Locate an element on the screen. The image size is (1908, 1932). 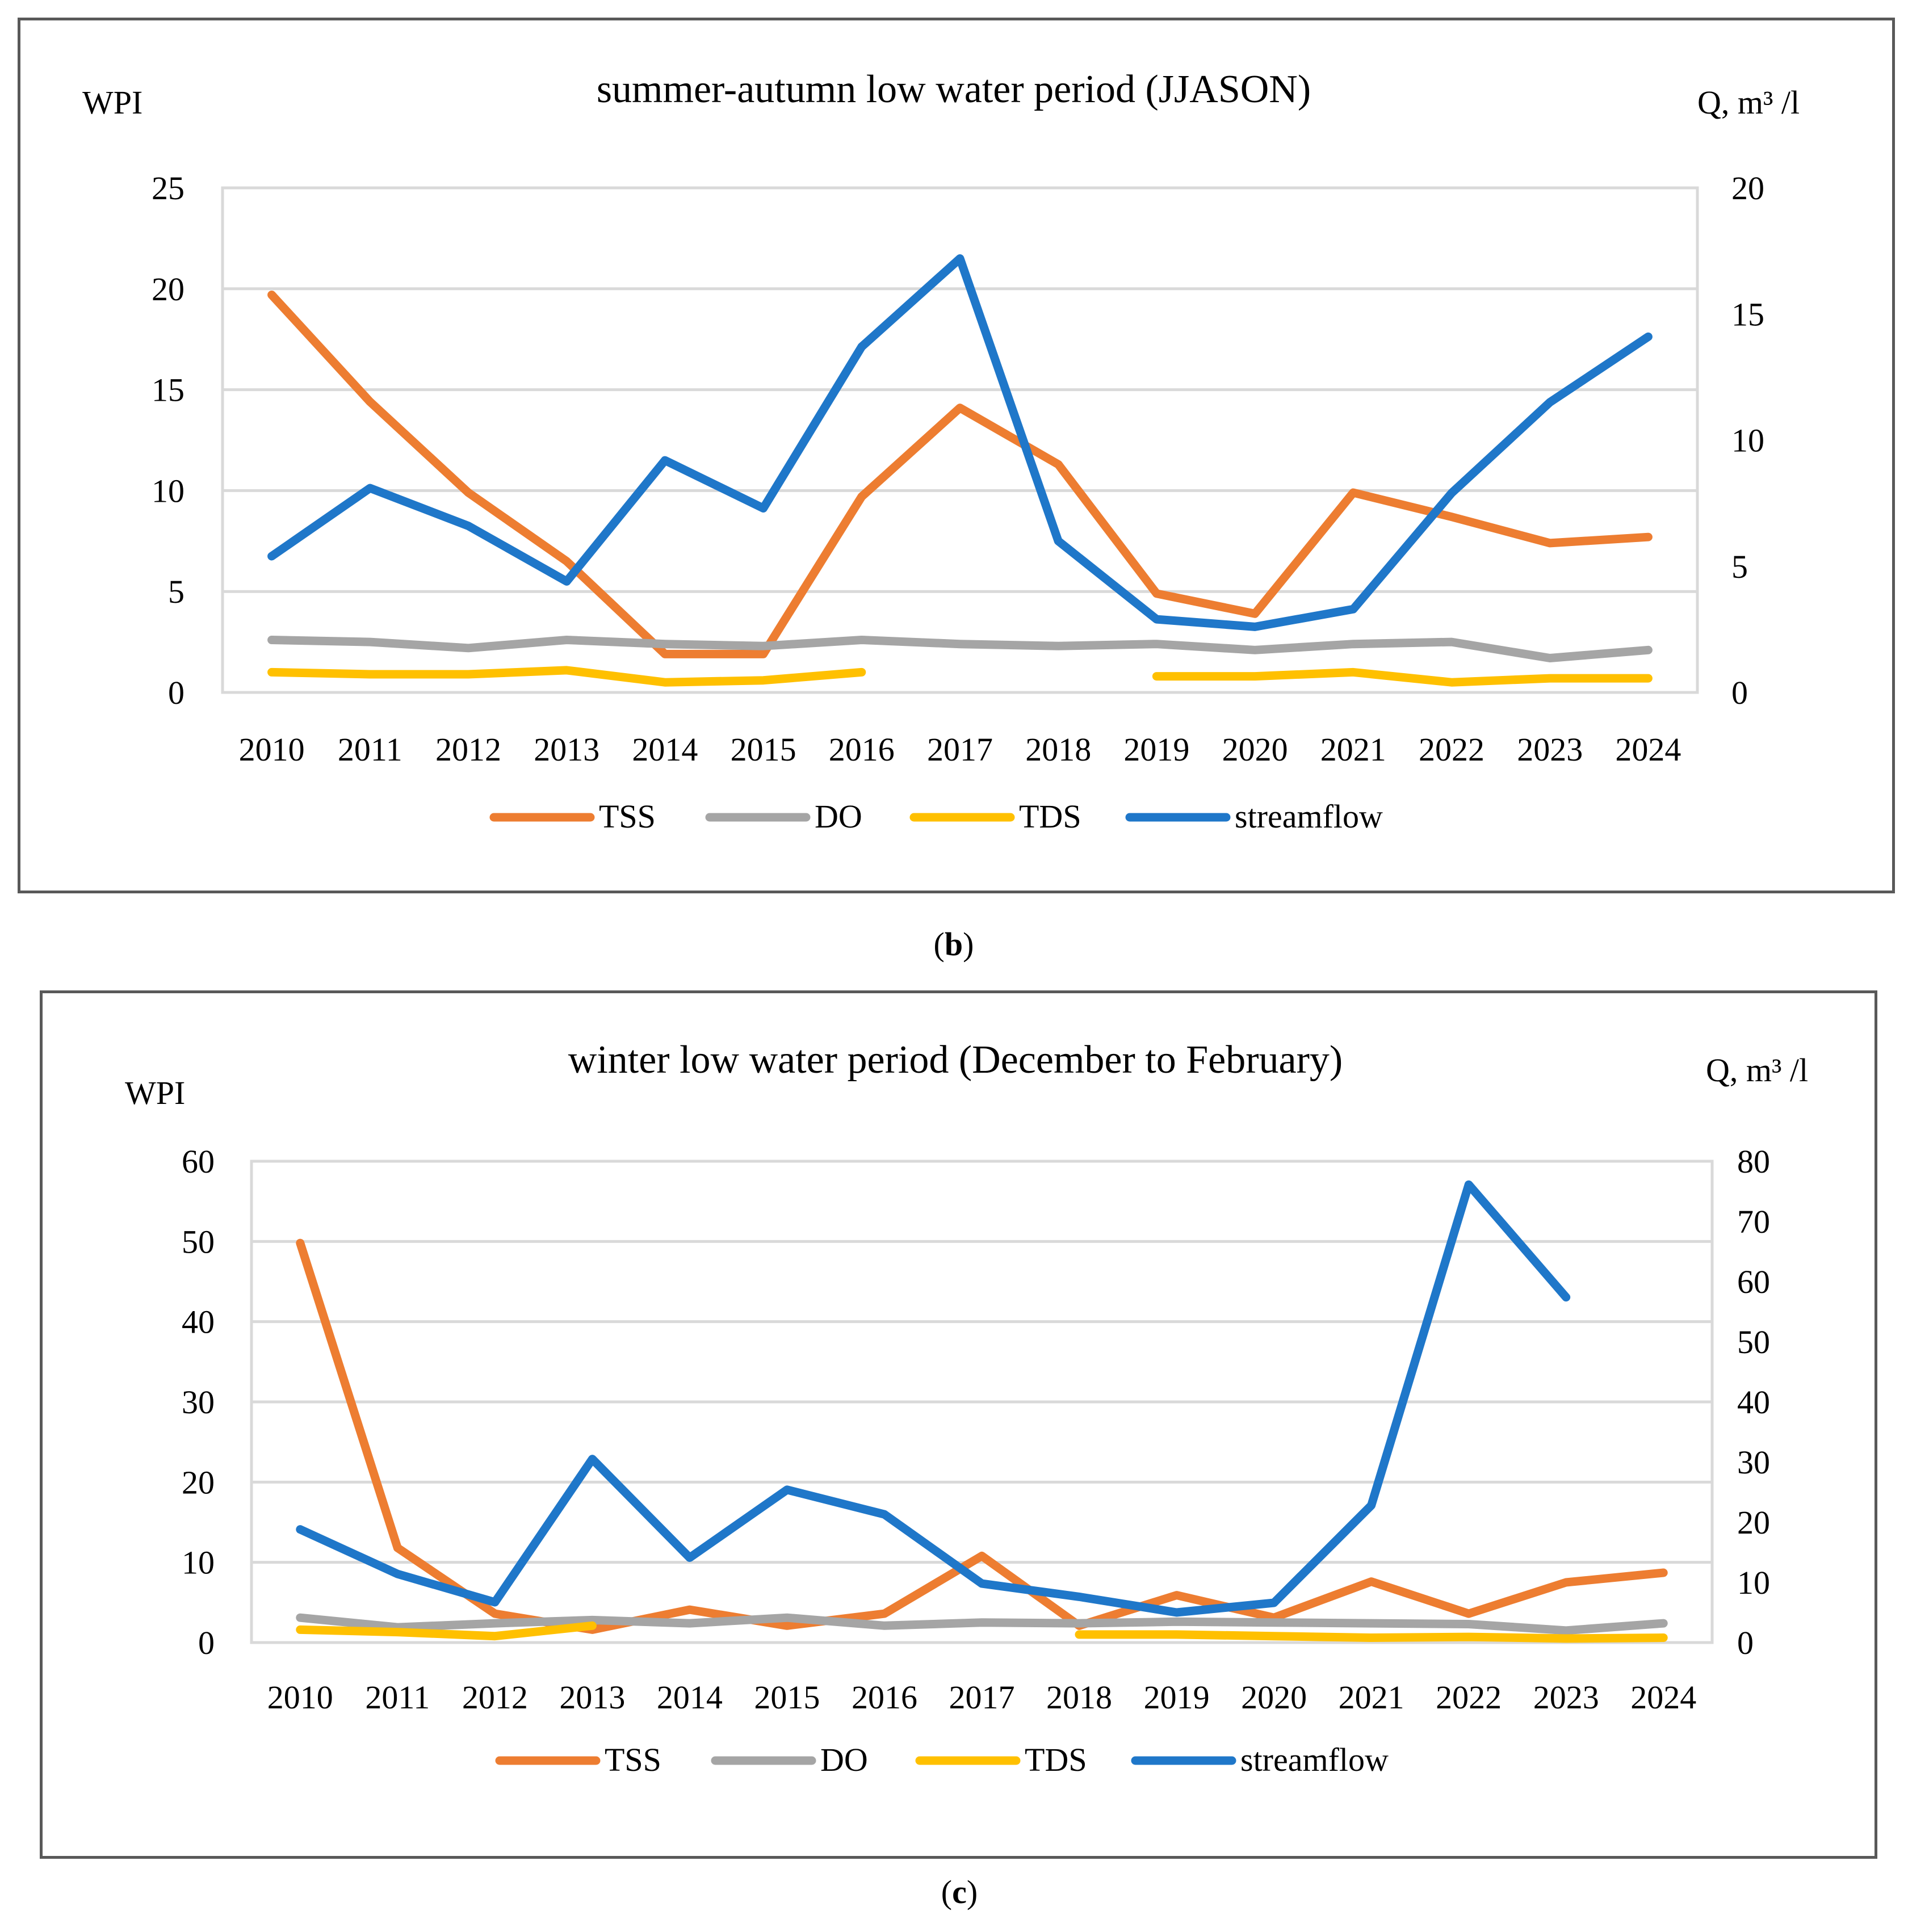
caption-b-close: ) is located at coordinates (968, 944).